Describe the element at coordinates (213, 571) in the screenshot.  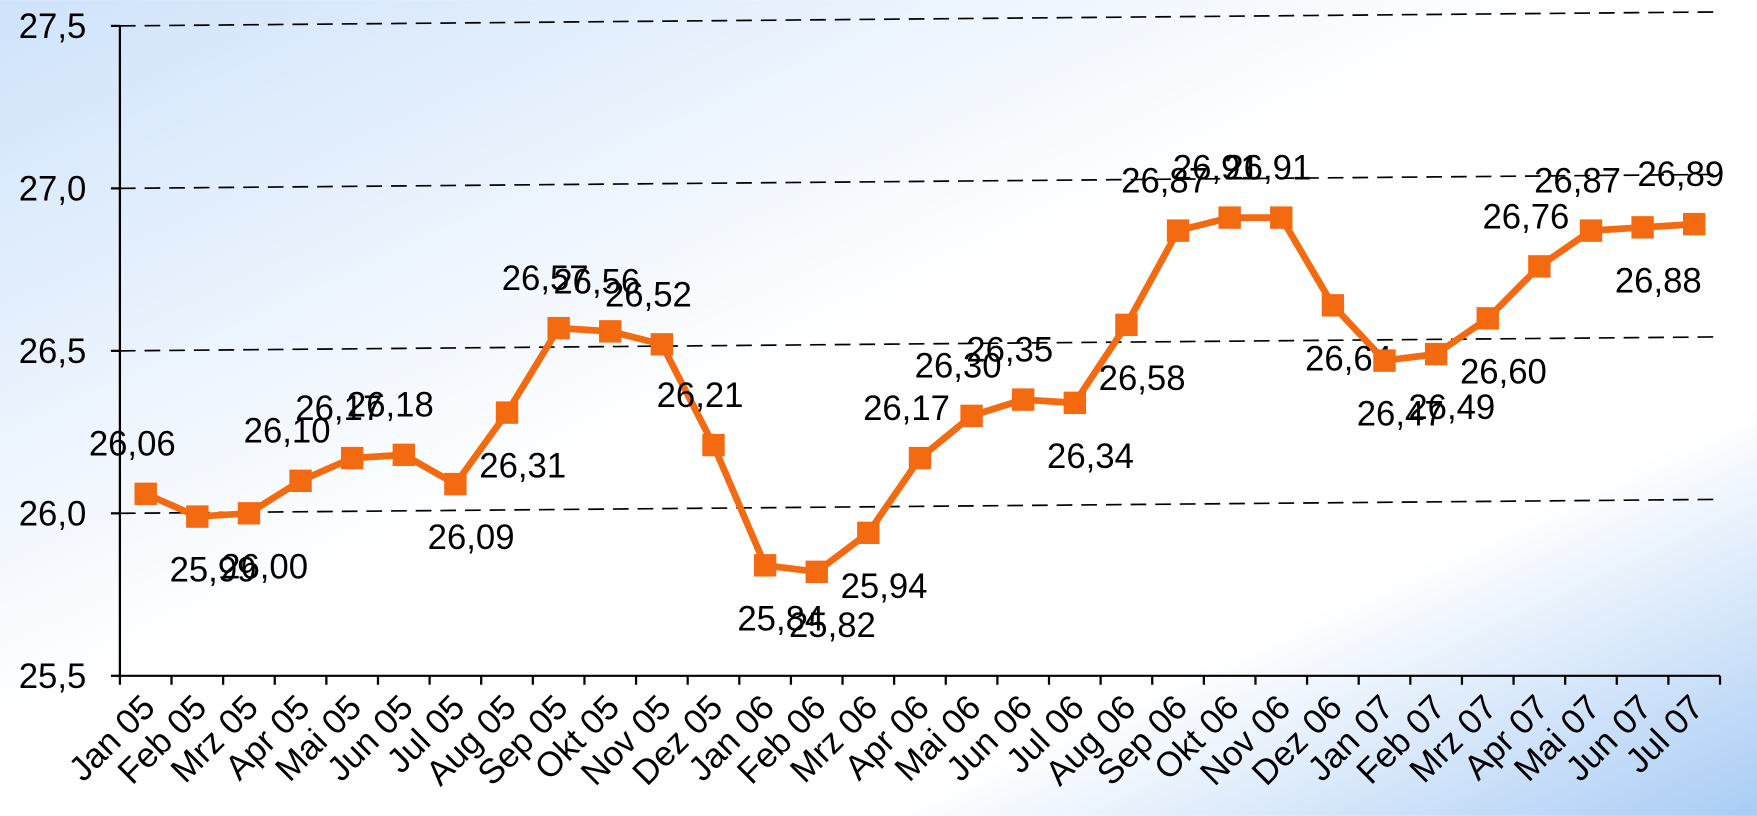
I see `data-label: 25,99` at that location.